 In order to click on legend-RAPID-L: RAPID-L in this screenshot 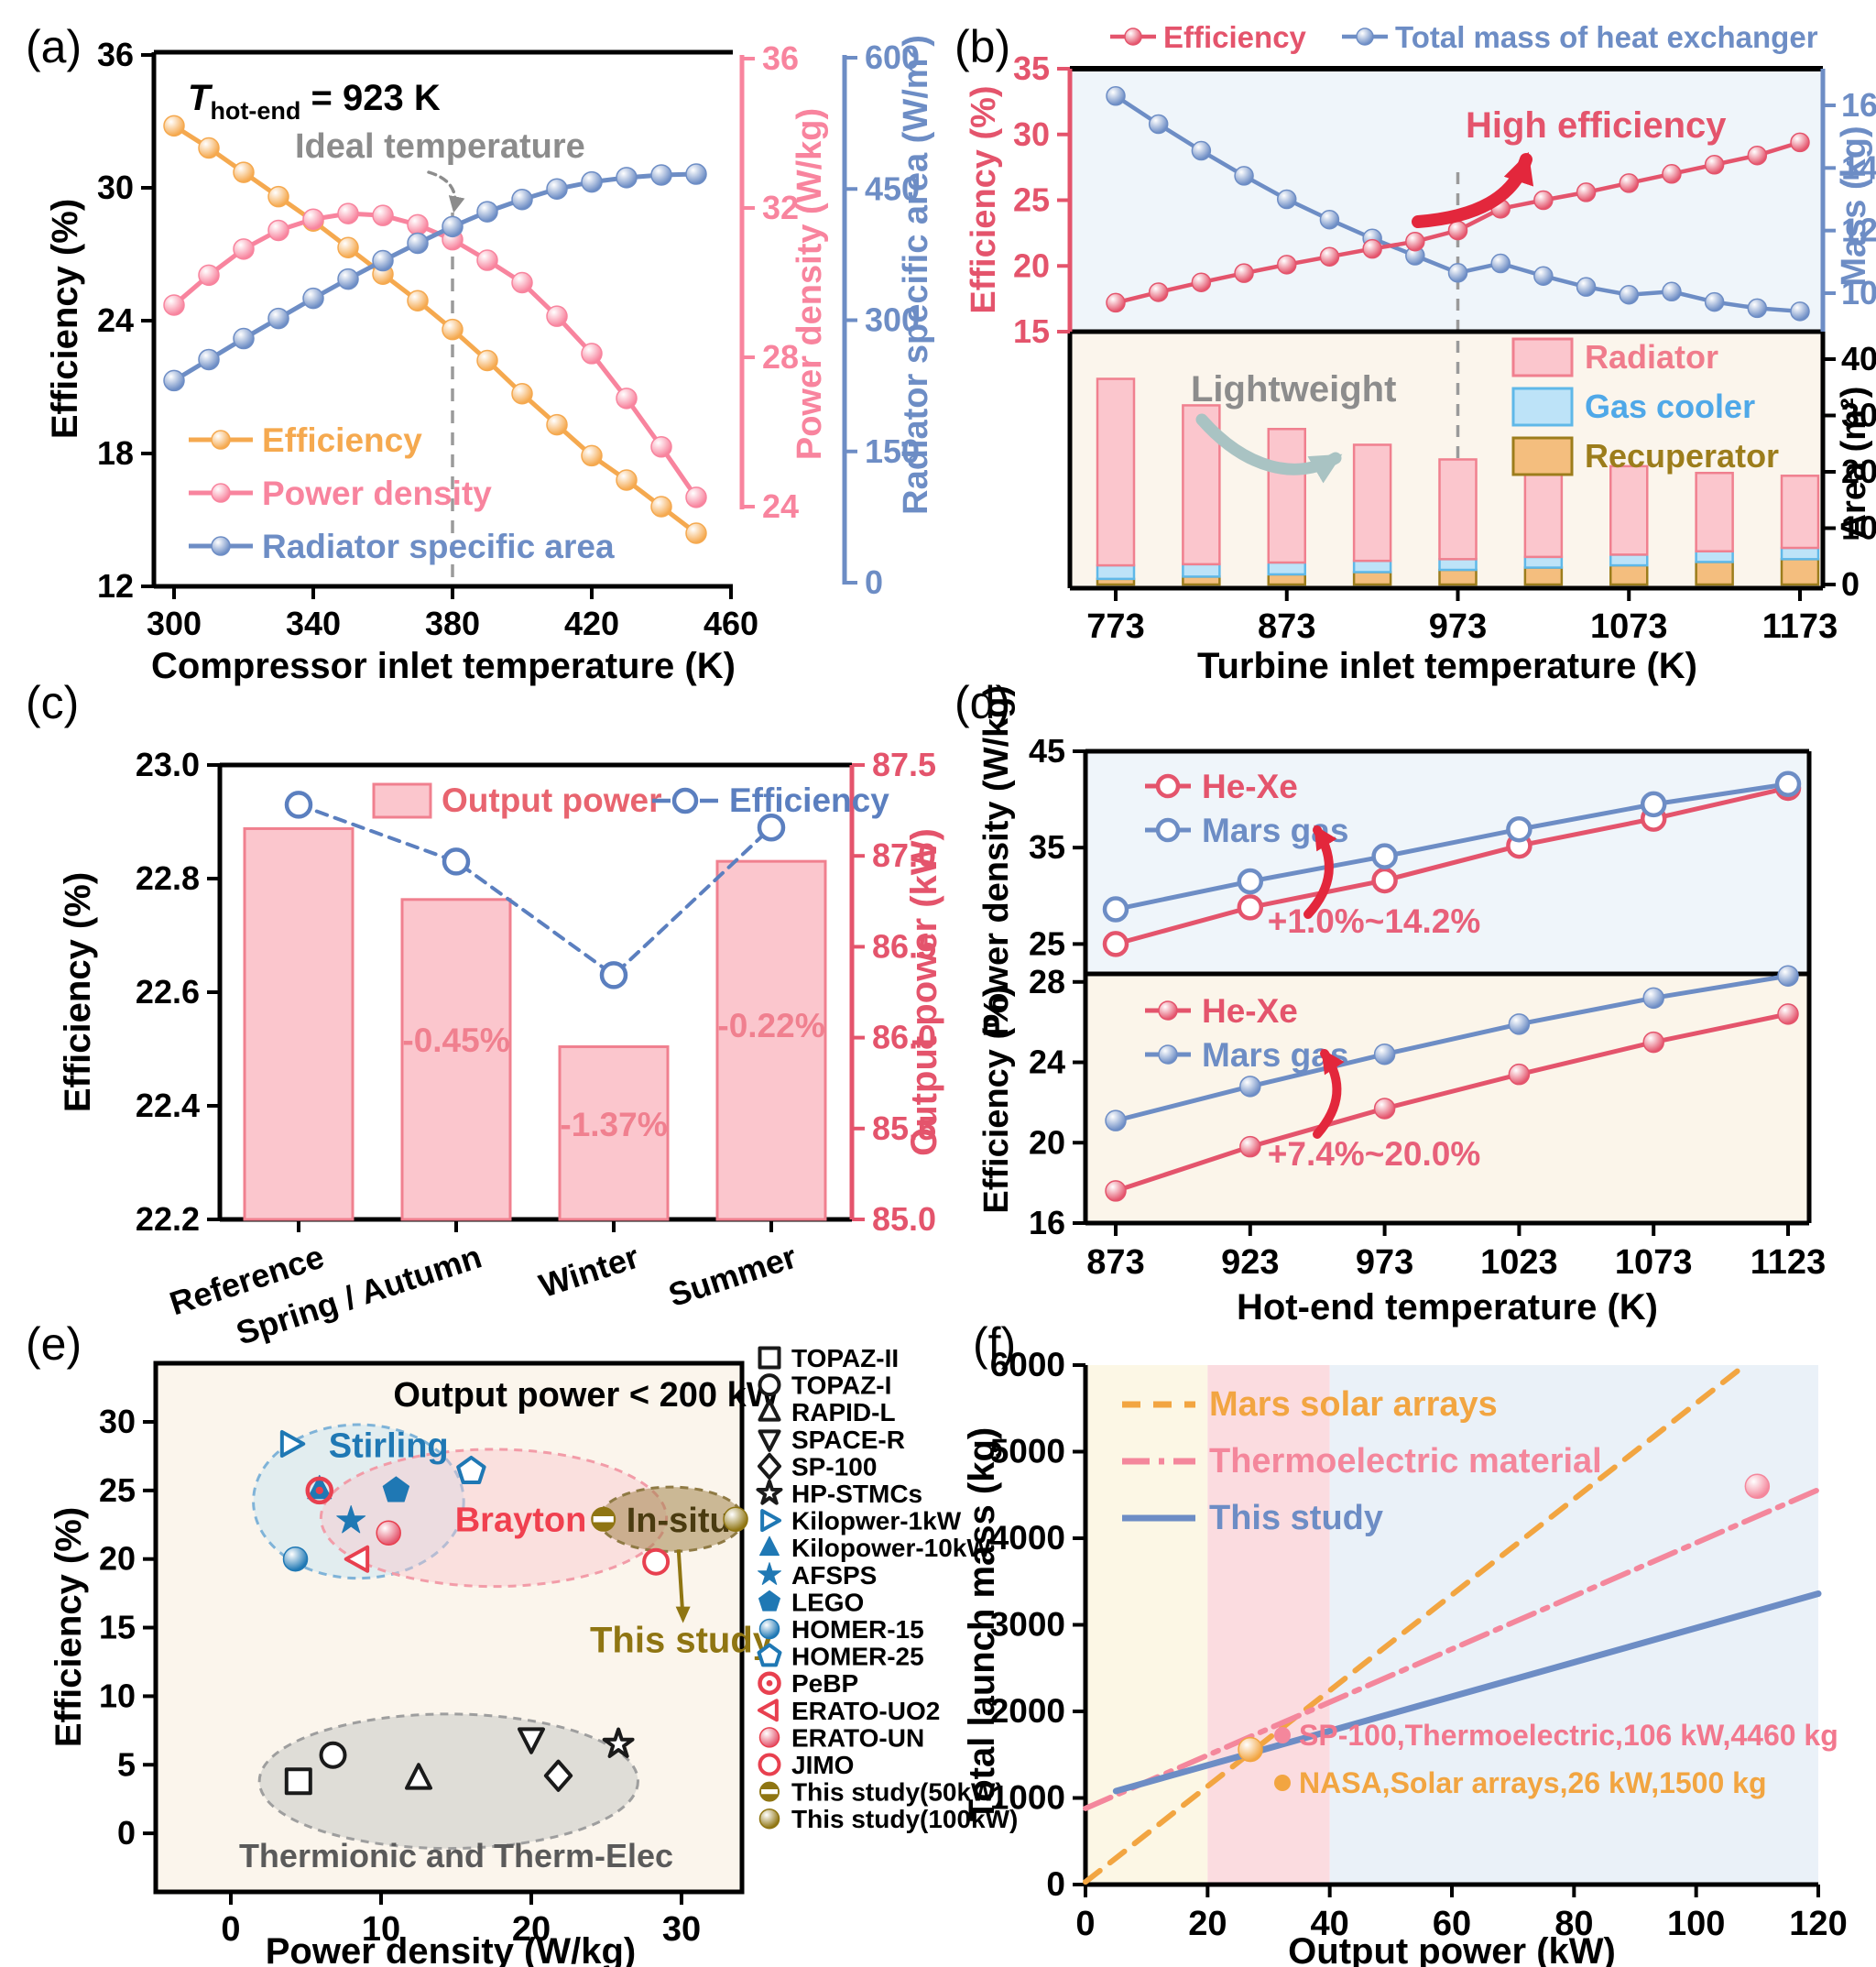, I will do `click(827, 1412)`.